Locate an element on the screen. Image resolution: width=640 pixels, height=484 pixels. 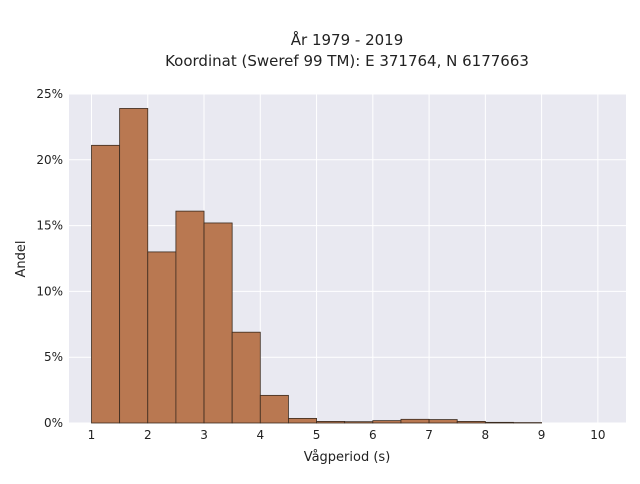
y-tick-label: 5% is located at coordinates (53, 357).